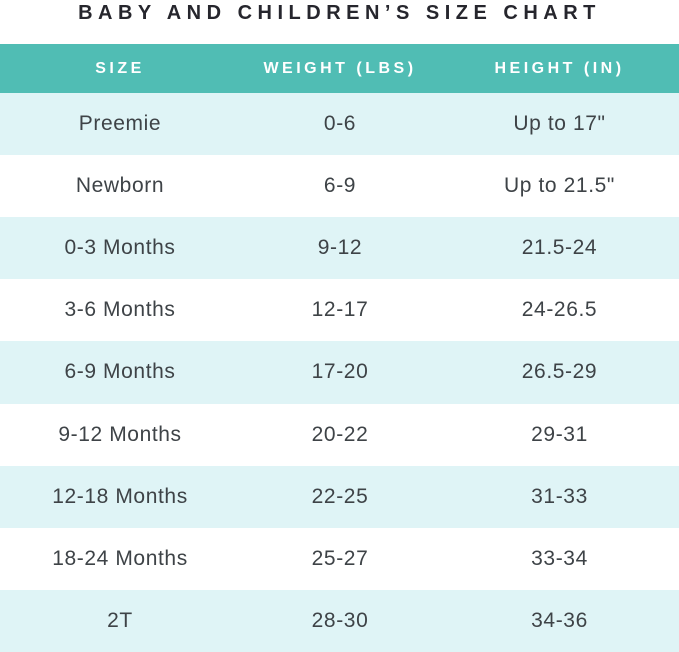 The width and height of the screenshot is (679, 652). I want to click on table-row: 12-18 Months 22-25 31-33, so click(339, 496).